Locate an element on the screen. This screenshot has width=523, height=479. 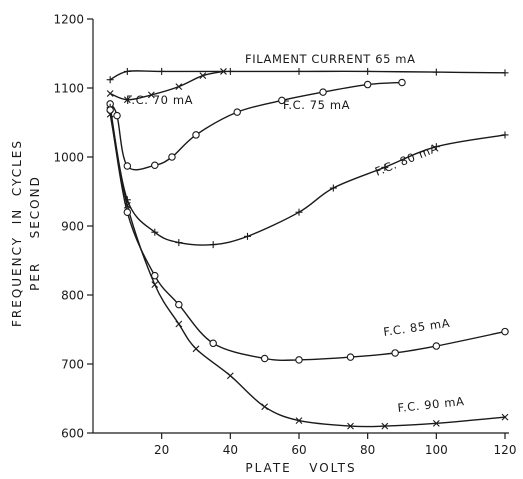
series-label-4: F.C. 85 mA is located at coordinates (416, 327).